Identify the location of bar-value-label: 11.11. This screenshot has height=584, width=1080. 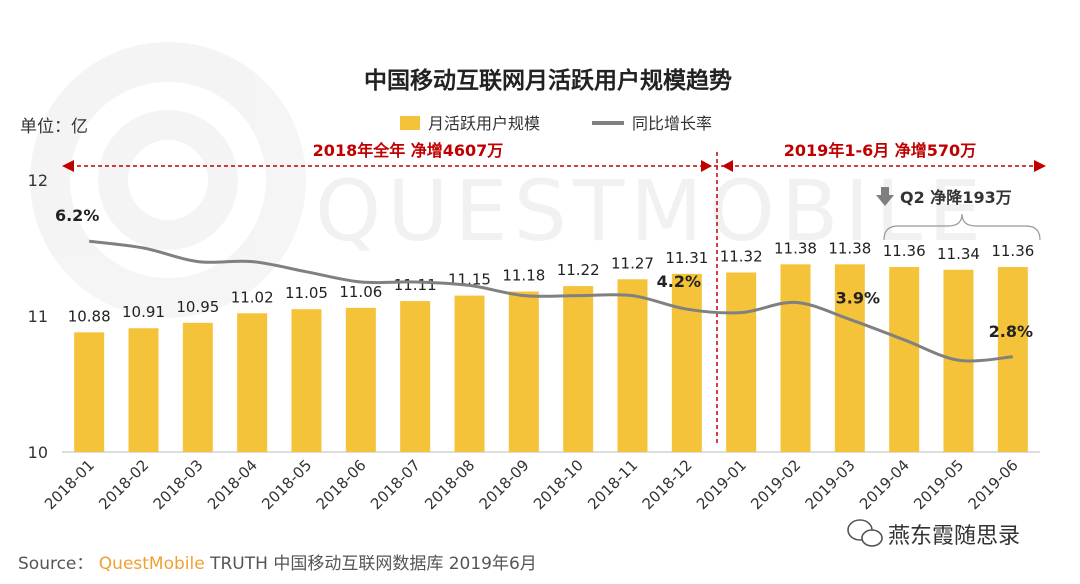
(415, 285).